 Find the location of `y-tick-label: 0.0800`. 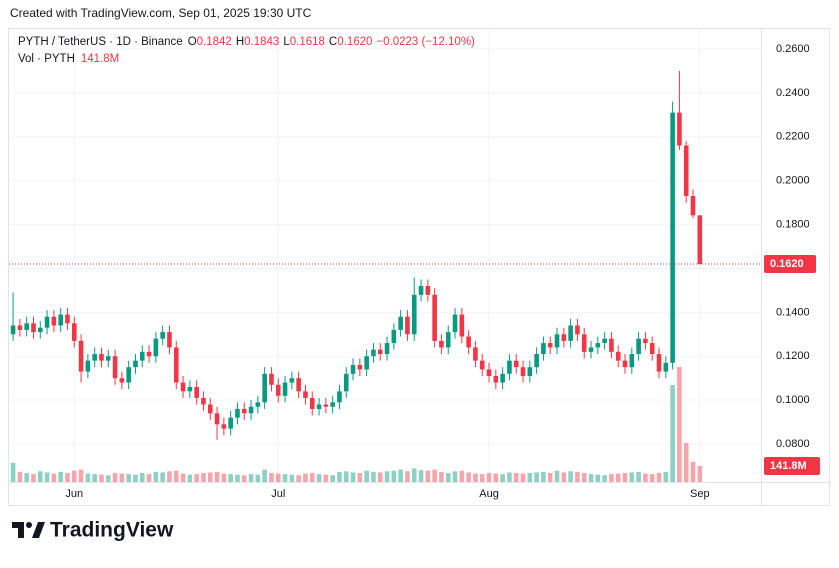

y-tick-label: 0.0800 is located at coordinates (793, 444).